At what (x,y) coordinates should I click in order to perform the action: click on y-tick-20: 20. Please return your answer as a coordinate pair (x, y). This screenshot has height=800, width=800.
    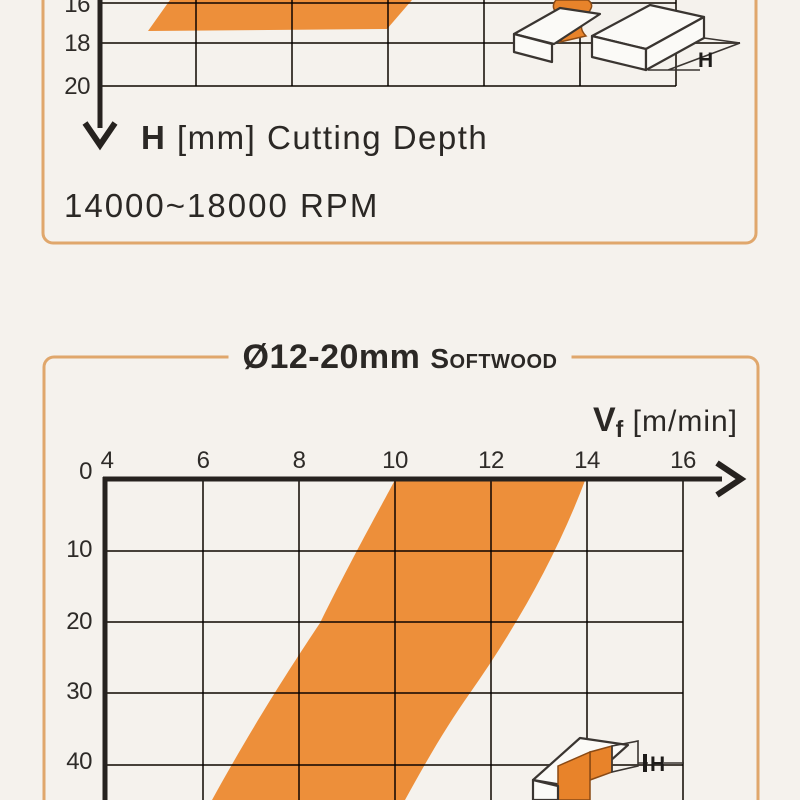
    Looking at the image, I should click on (79, 621).